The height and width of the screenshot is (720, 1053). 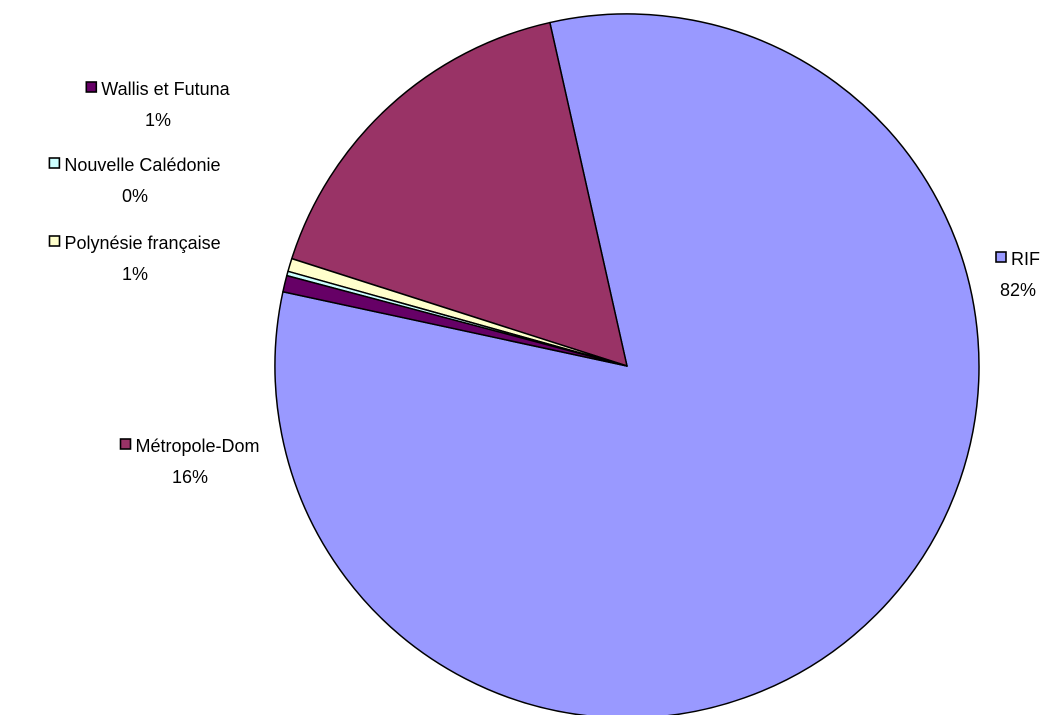 I want to click on label-percent-m-tropole-dom: 16%, so click(x=190, y=477).